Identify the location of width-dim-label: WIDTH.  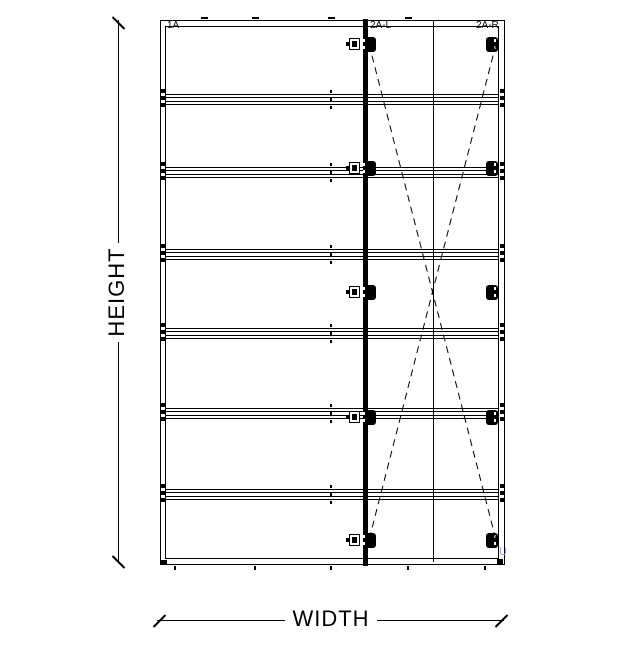
(331, 618).